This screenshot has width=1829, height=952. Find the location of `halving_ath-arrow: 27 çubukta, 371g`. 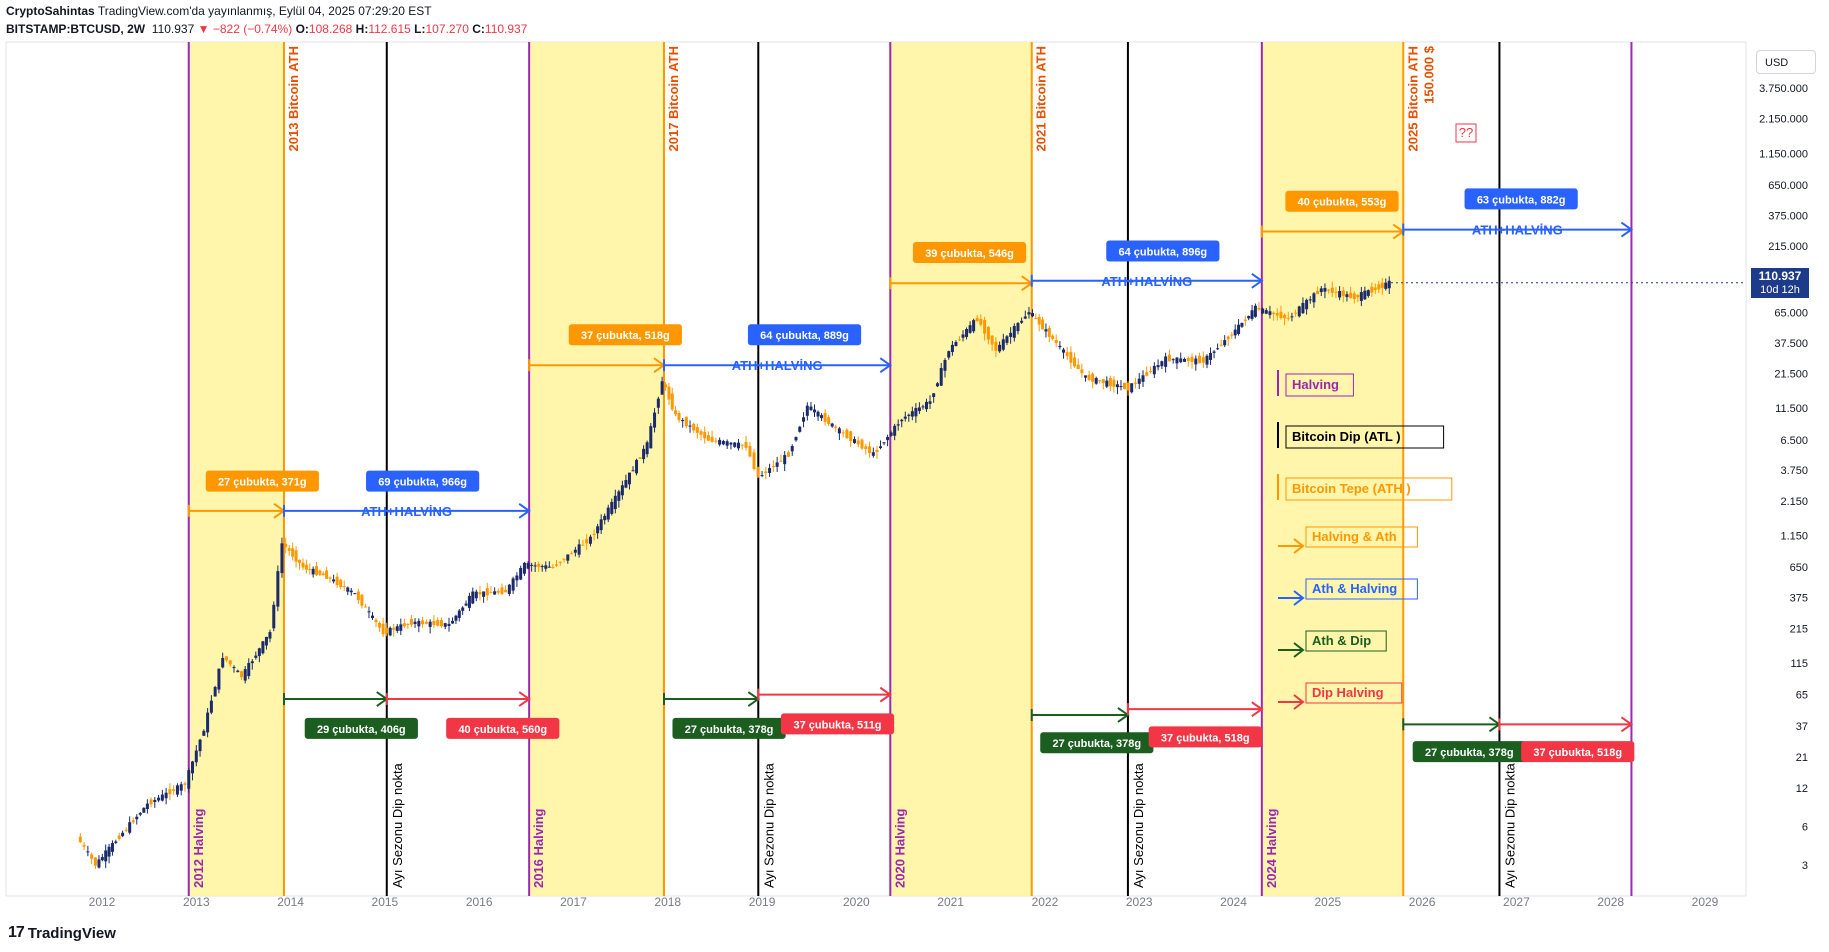

halving_ath-arrow: 27 çubukta, 371g is located at coordinates (253, 493).